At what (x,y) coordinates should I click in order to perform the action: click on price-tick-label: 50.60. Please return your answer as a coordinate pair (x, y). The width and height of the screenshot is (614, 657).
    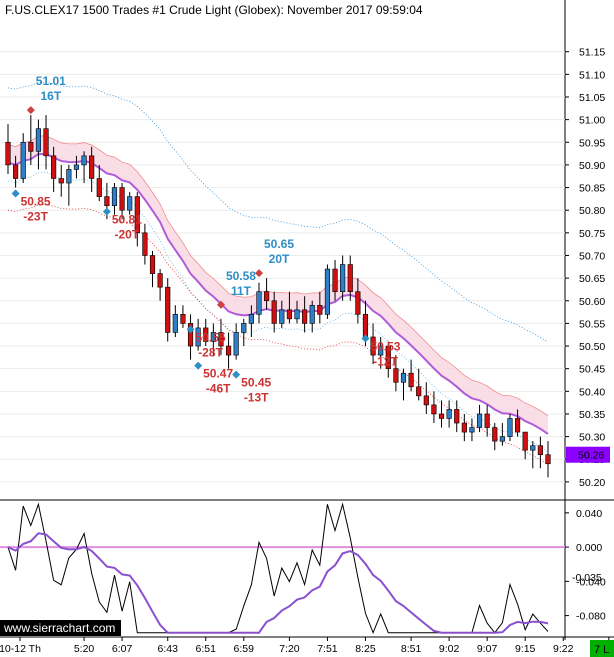
    Looking at the image, I should click on (592, 302).